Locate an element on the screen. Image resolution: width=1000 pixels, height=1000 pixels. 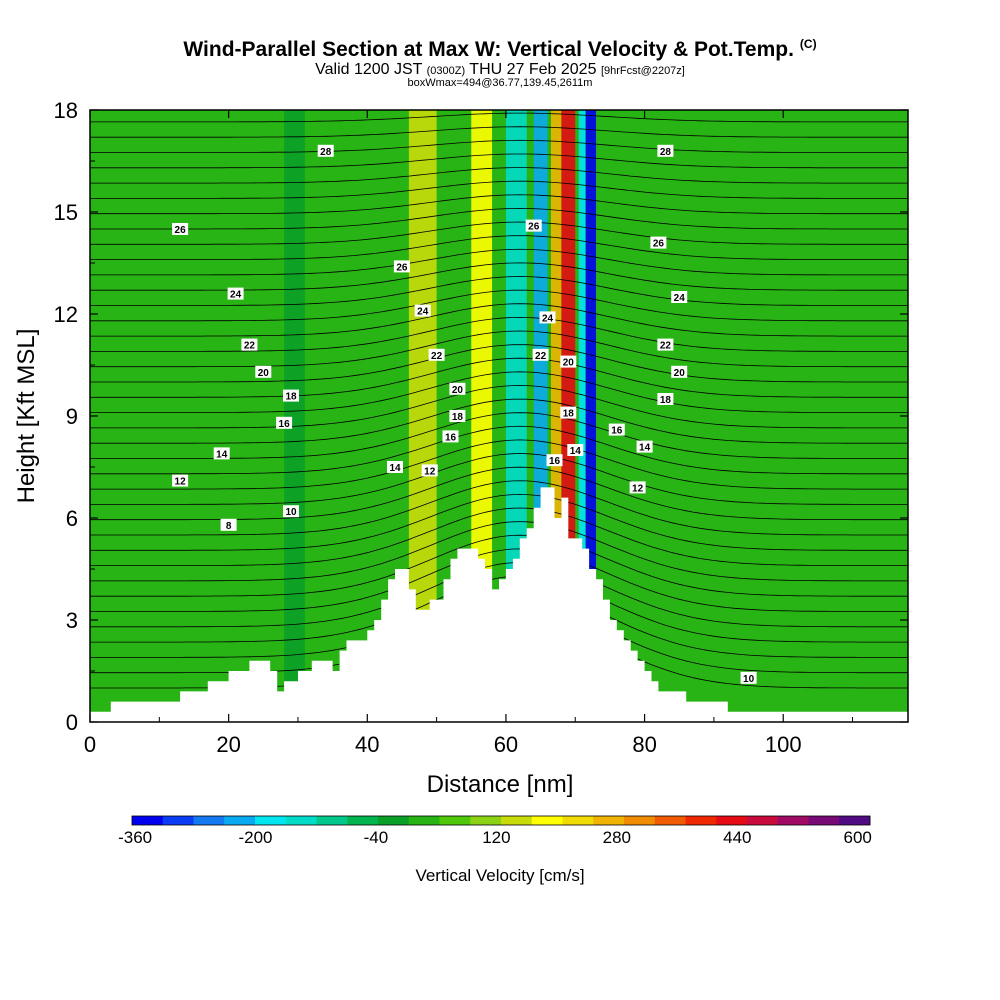
y-axis-label: Height [Kft MSL] is located at coordinates (26, 416).